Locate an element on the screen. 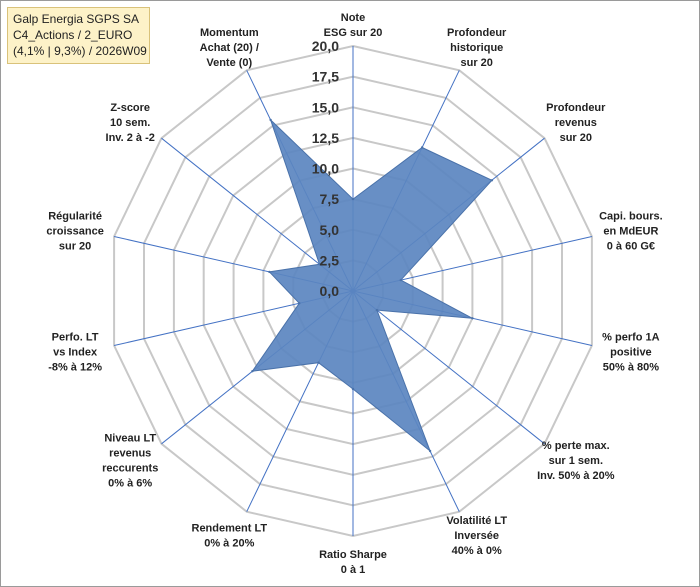  axis-label: 10 sem. is located at coordinates (130, 123).